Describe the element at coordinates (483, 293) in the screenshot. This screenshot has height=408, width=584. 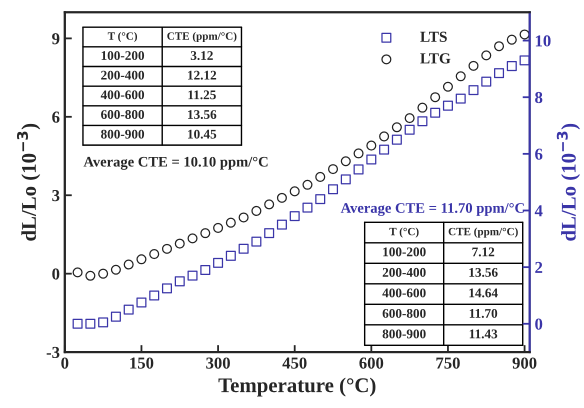
I see `annotation: 14.64` at that location.